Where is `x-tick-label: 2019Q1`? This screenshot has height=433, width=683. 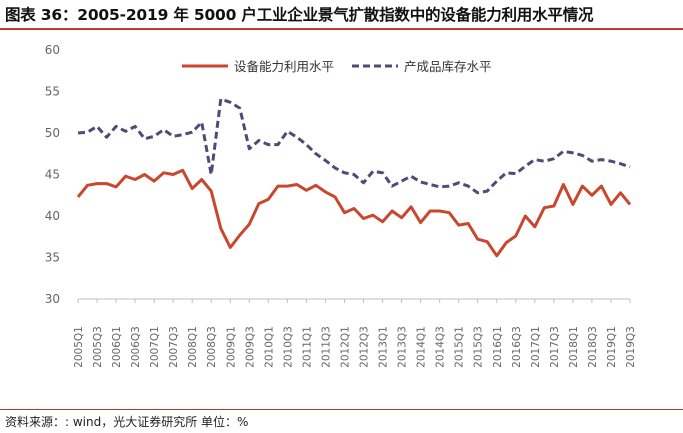 x-tick-label: 2019Q1 is located at coordinates (612, 347).